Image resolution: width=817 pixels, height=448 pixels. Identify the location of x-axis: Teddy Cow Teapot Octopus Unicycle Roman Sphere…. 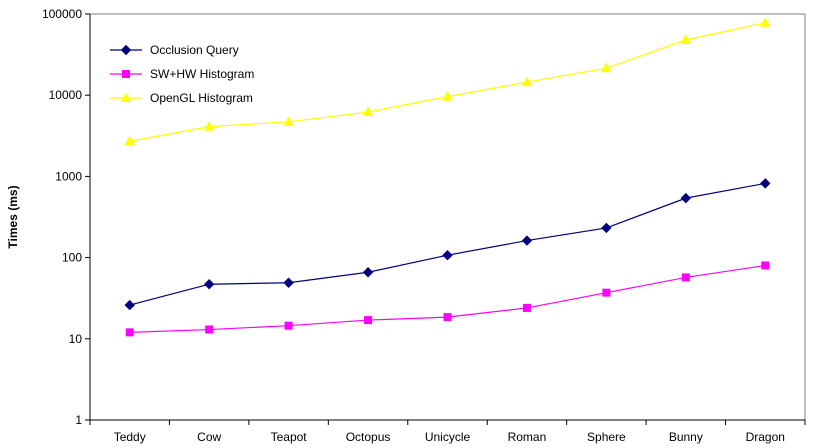
(447, 432).